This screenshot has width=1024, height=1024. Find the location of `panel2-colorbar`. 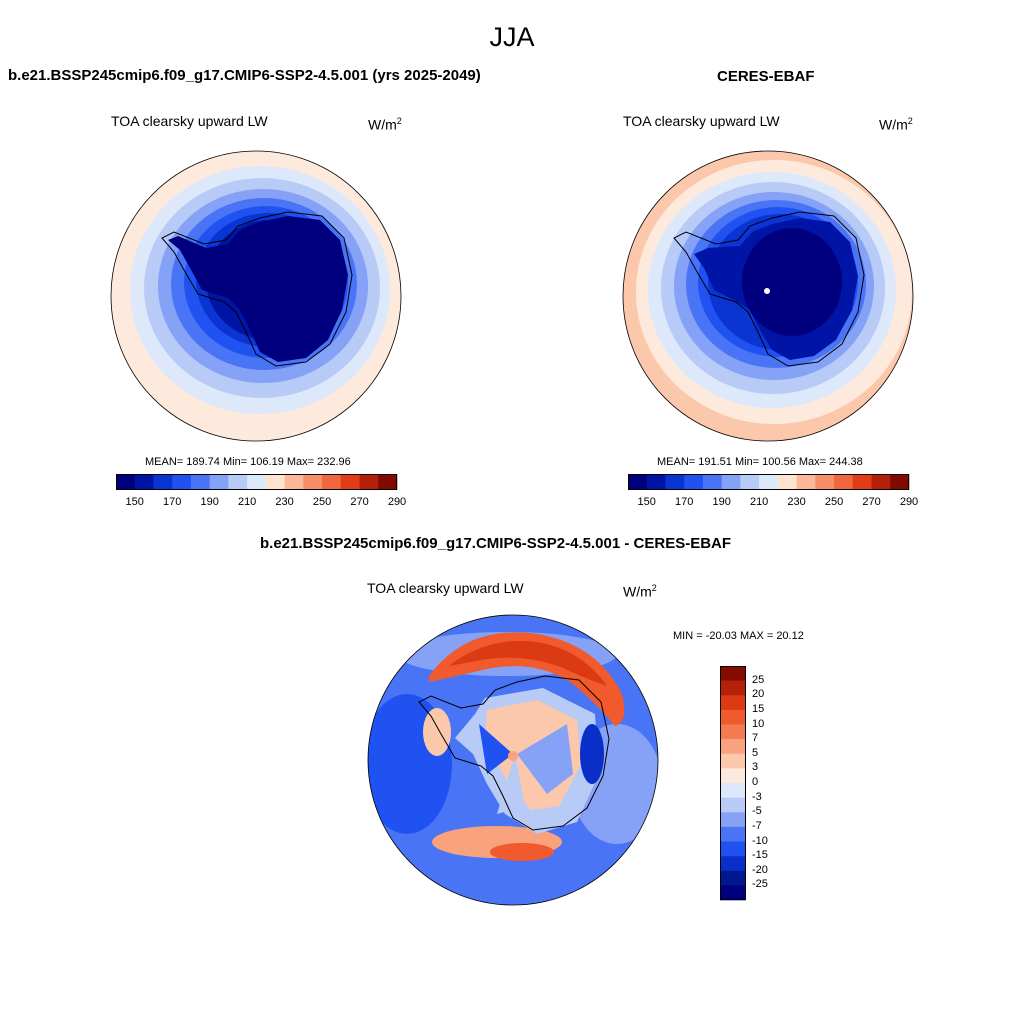

panel2-colorbar is located at coordinates (769, 482).